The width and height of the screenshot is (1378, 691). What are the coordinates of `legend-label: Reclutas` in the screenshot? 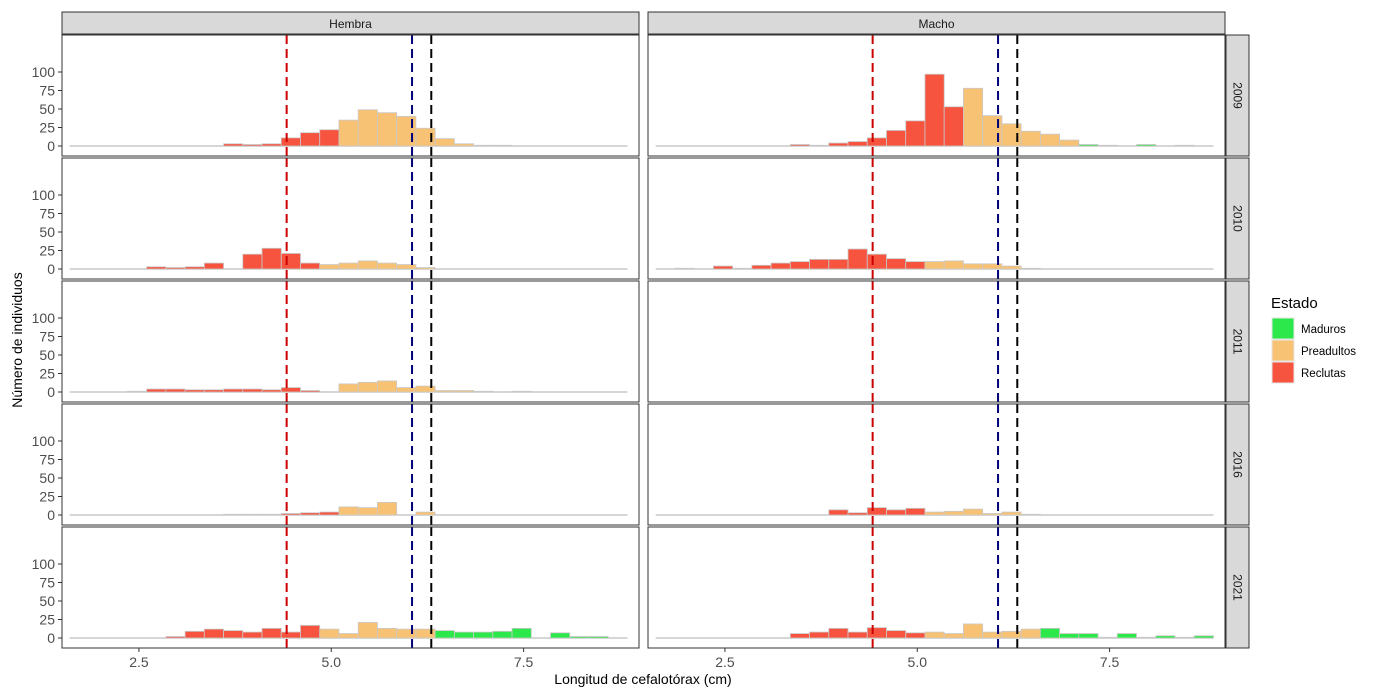 It's located at (1323, 374).